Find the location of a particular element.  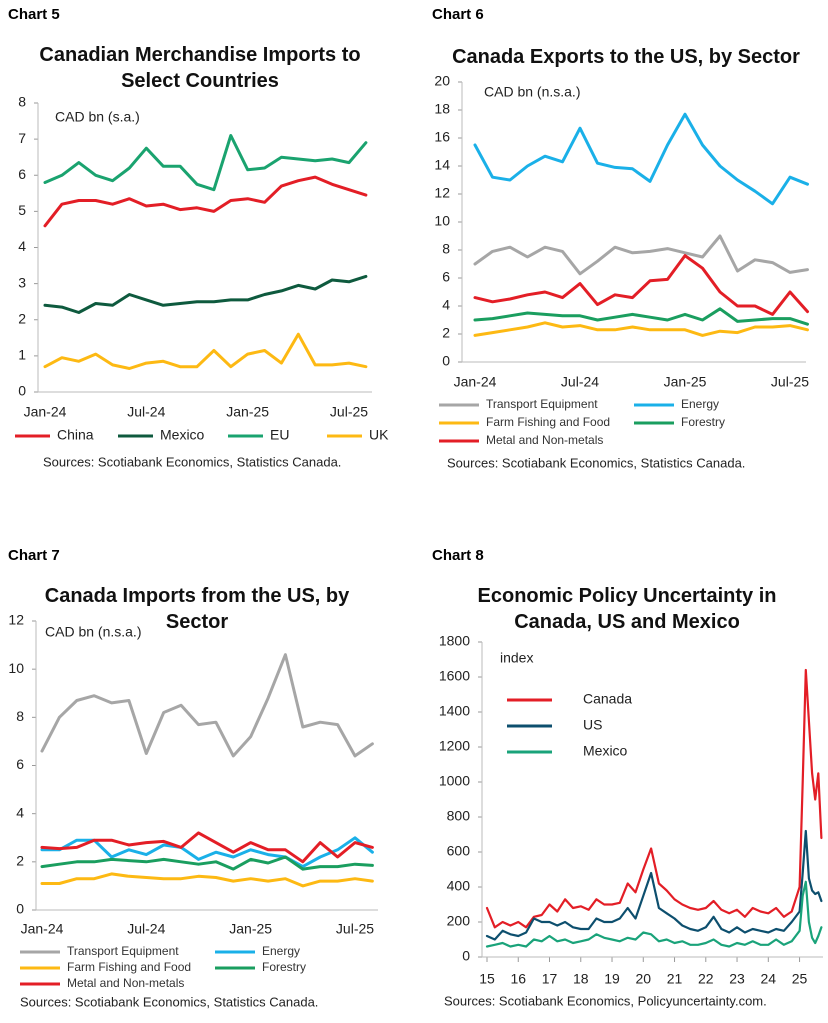

legend-label: China is located at coordinates (75, 435).